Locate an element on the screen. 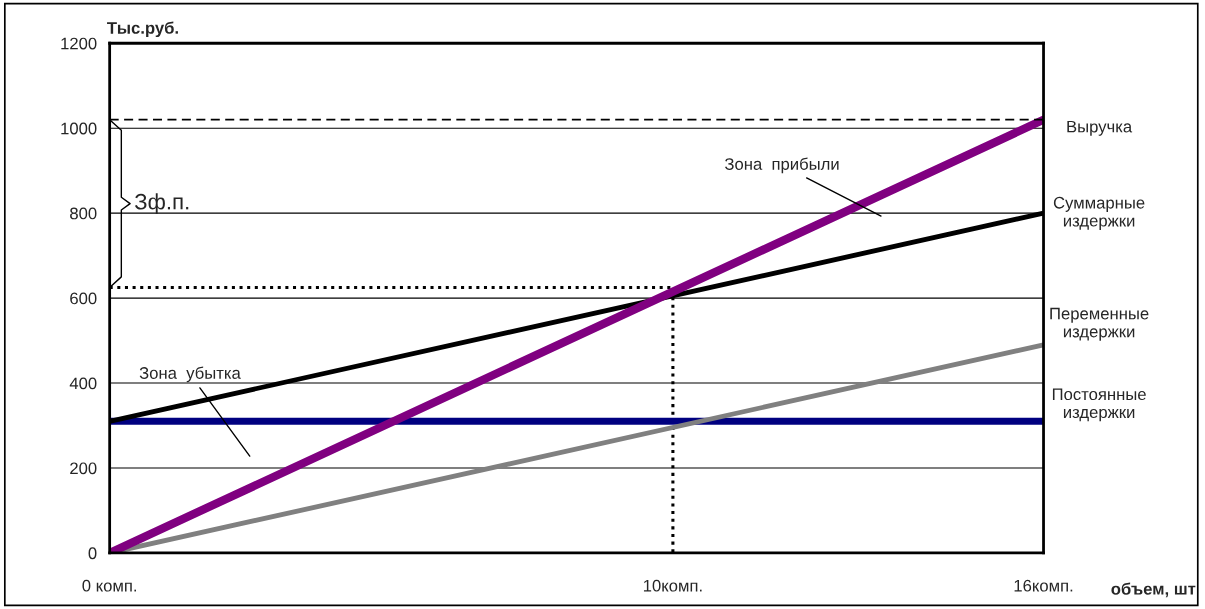  y-tick-label: 1200 is located at coordinates (79, 43).